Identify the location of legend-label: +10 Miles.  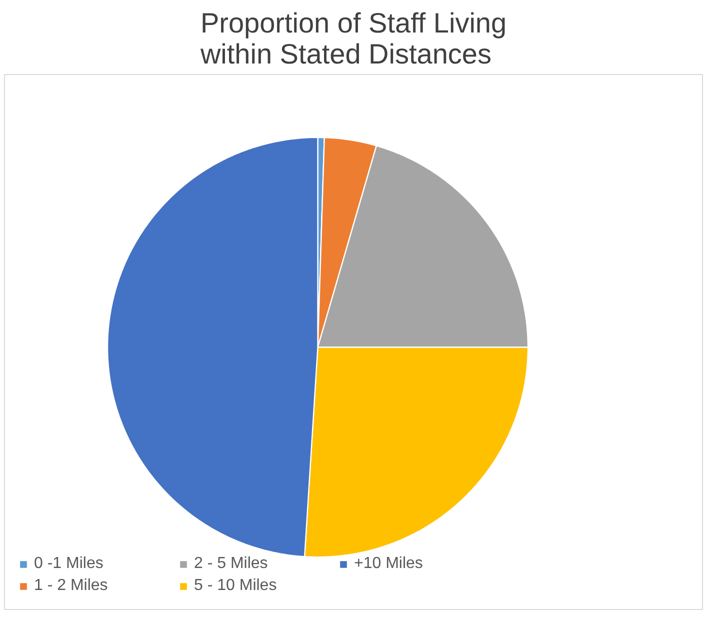
(389, 564).